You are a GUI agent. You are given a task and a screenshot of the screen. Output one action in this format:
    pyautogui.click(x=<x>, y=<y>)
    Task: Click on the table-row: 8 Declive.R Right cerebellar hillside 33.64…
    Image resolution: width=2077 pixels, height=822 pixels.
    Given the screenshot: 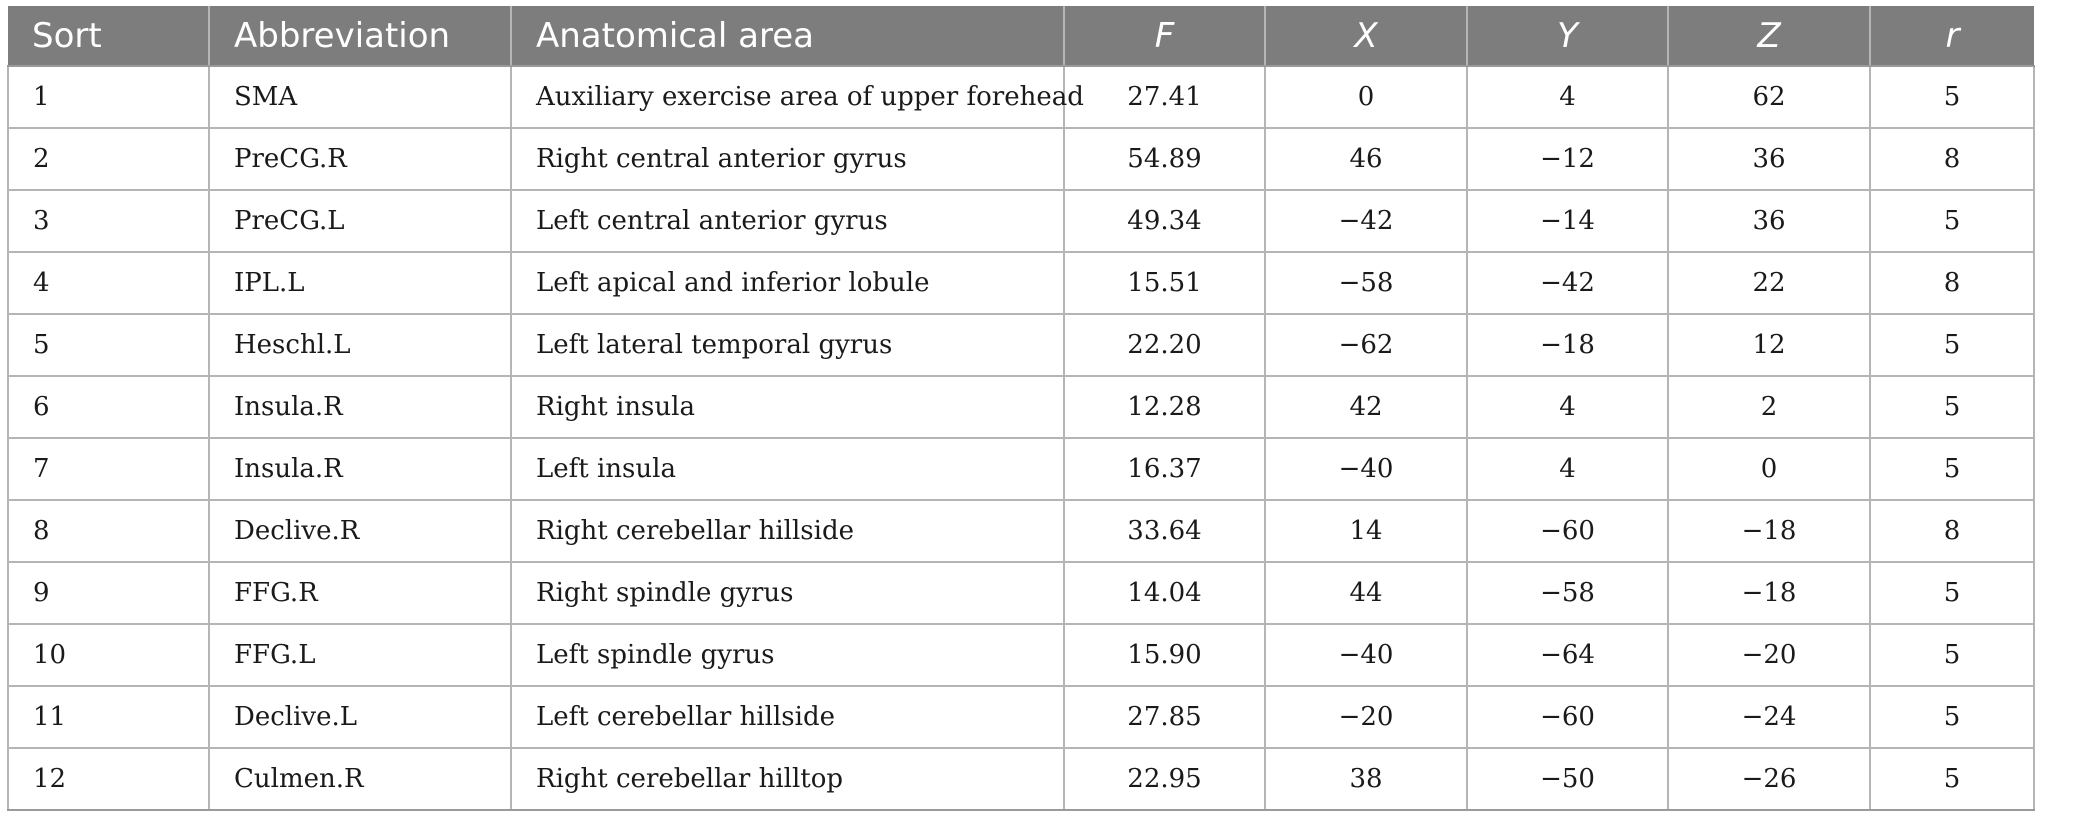 What is the action you would take?
    pyautogui.click(x=1021, y=531)
    